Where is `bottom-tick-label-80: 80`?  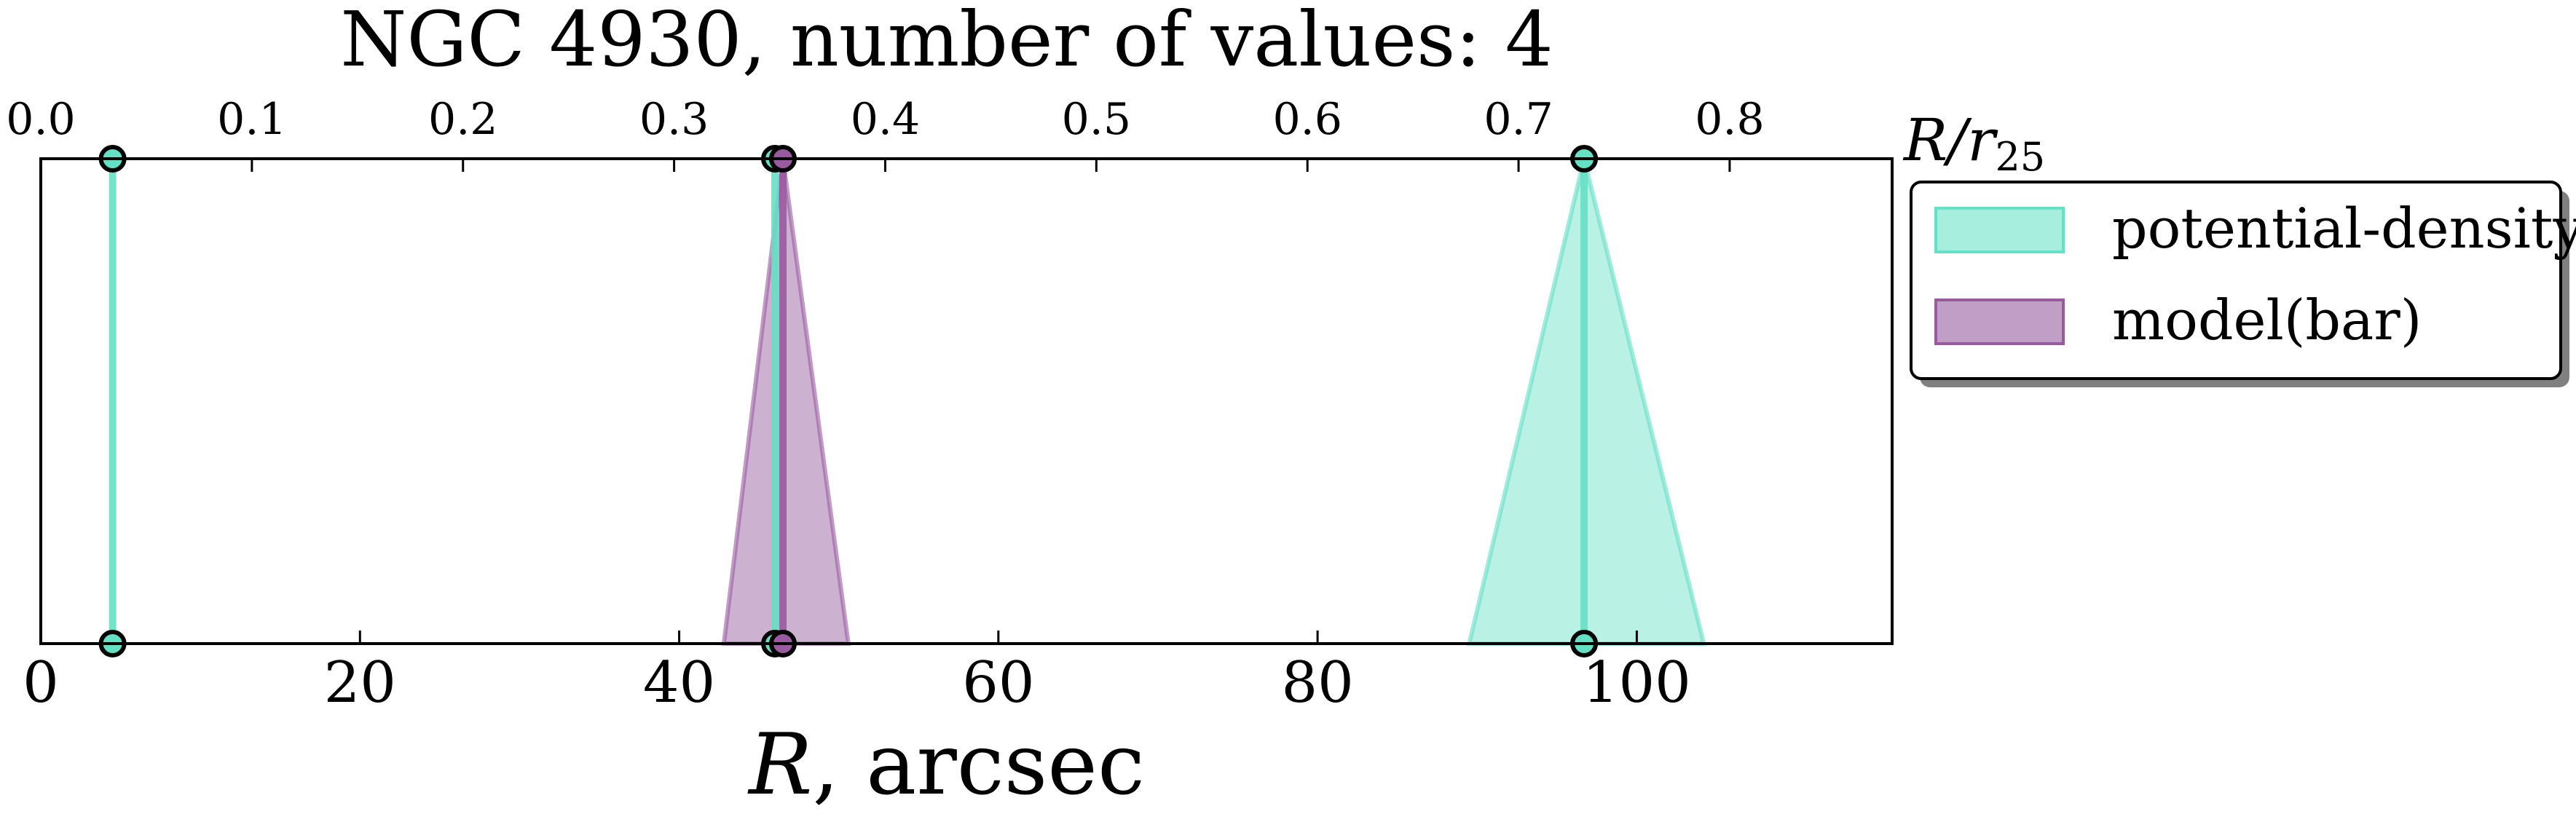 bottom-tick-label-80: 80 is located at coordinates (1317, 683).